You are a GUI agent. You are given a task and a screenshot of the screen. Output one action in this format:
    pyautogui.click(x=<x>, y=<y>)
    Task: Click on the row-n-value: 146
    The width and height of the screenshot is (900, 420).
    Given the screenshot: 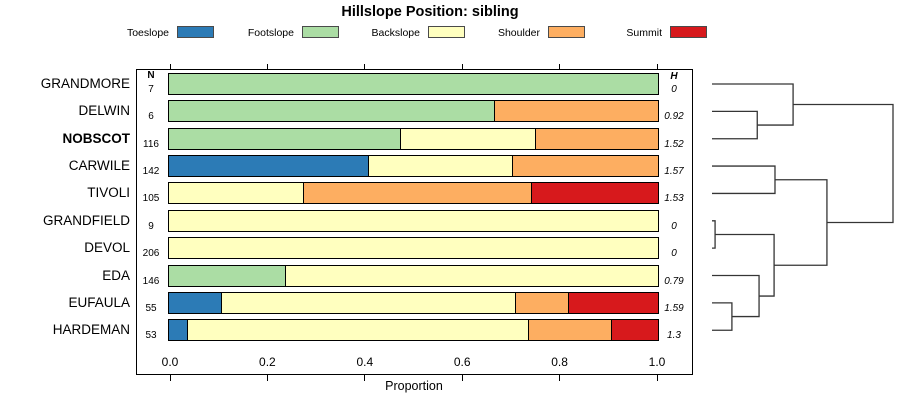 What is the action you would take?
    pyautogui.click(x=151, y=281)
    